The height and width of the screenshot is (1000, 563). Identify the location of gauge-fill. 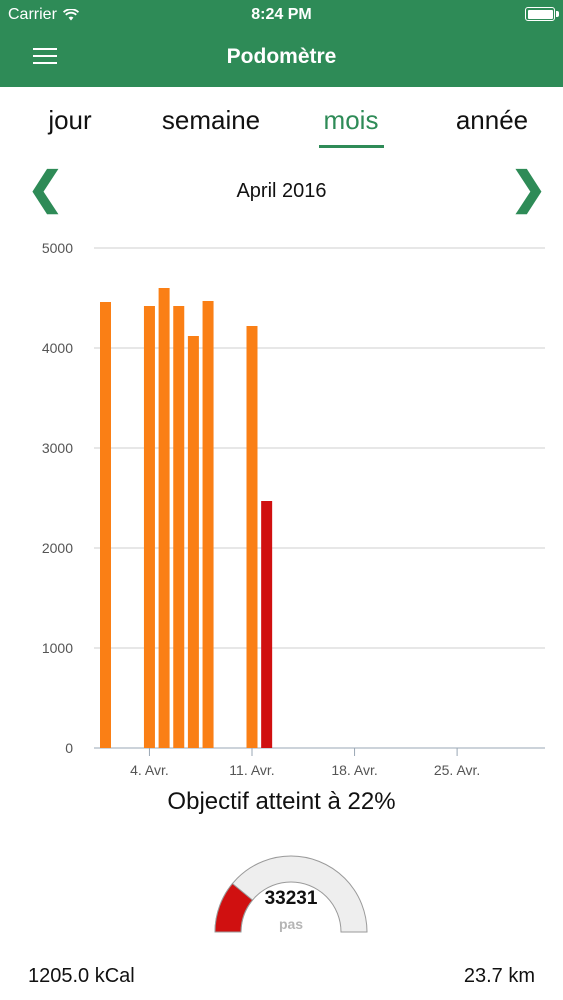
(234, 907).